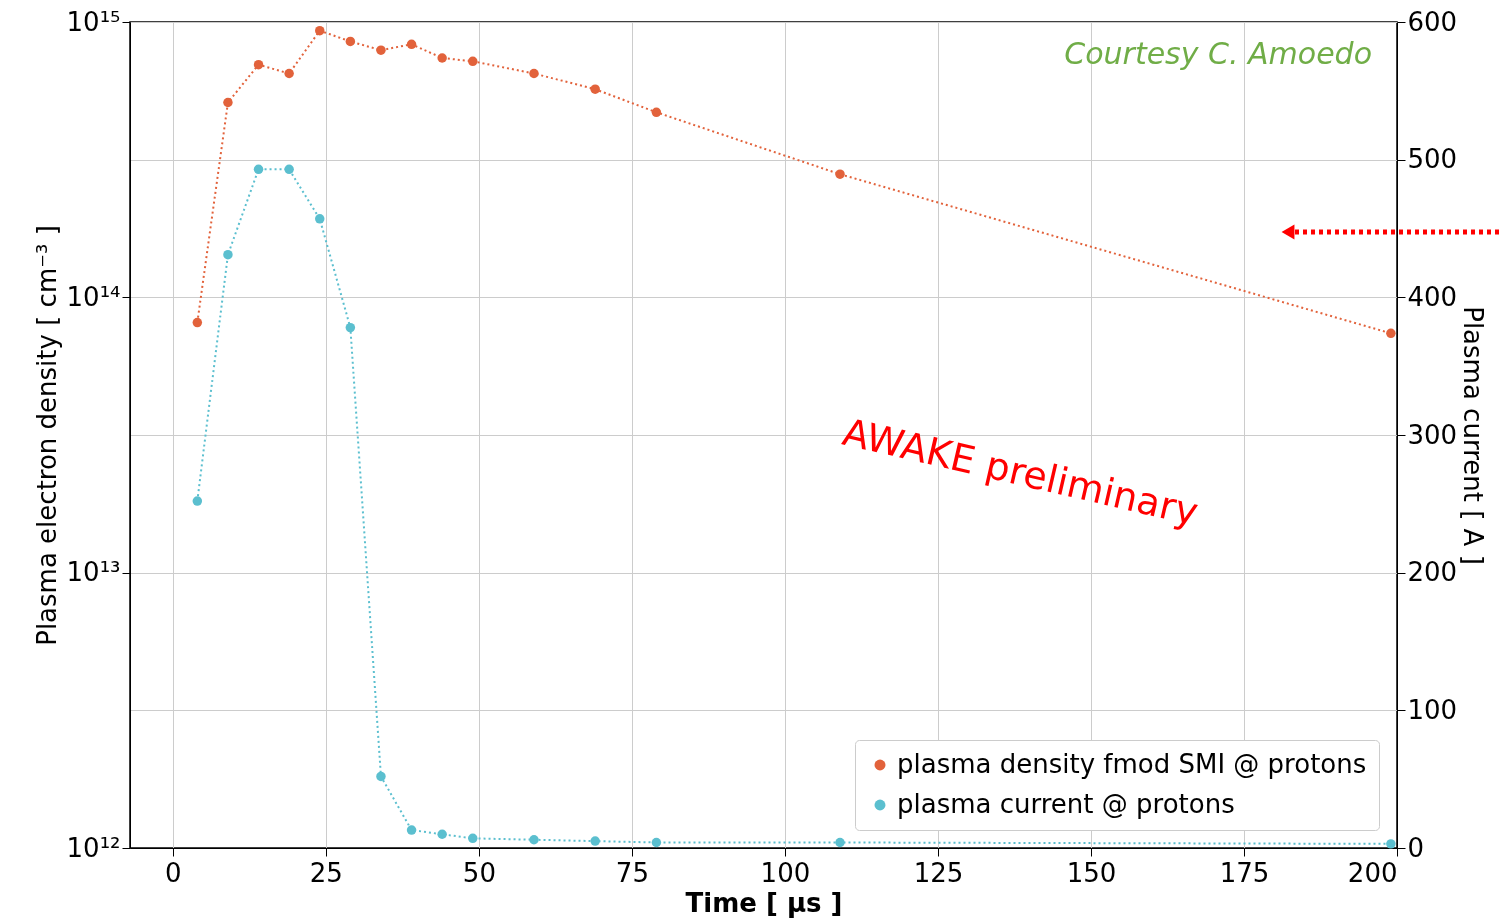 This screenshot has height=921, width=1499. Describe the element at coordinates (632, 872) in the screenshot. I see `x-tick-label: 75` at that location.